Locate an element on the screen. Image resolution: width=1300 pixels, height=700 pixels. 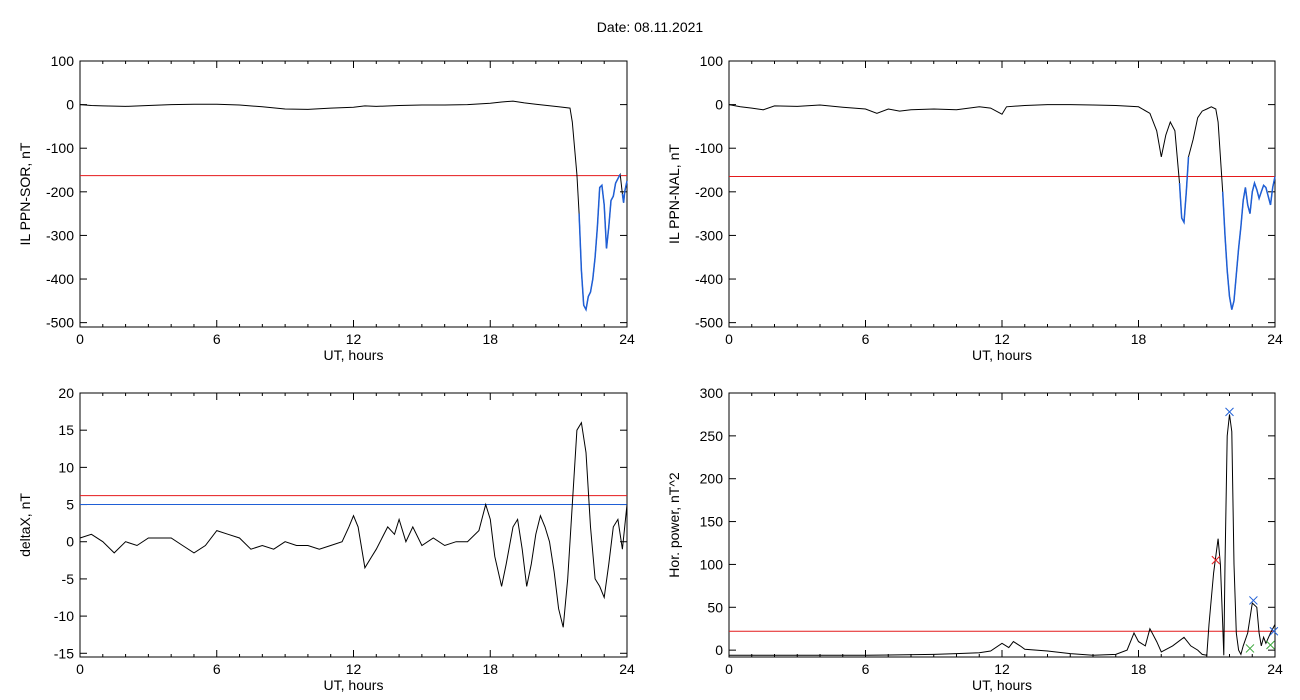
y-tick-label: 5 is located at coordinates (70, 505).